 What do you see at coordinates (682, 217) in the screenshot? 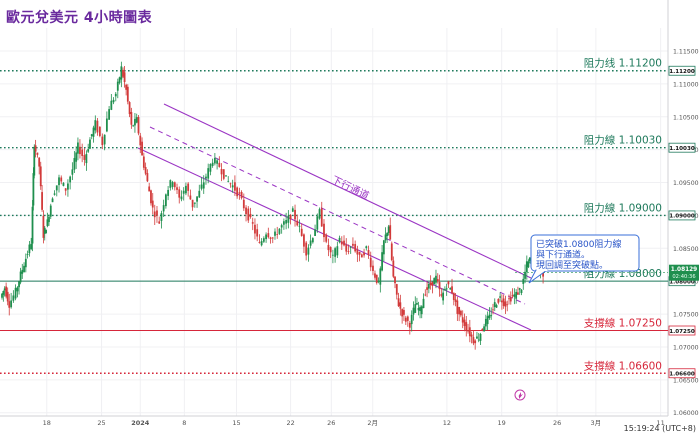
I see `level-tag-text: 1.09000` at bounding box center [682, 217].